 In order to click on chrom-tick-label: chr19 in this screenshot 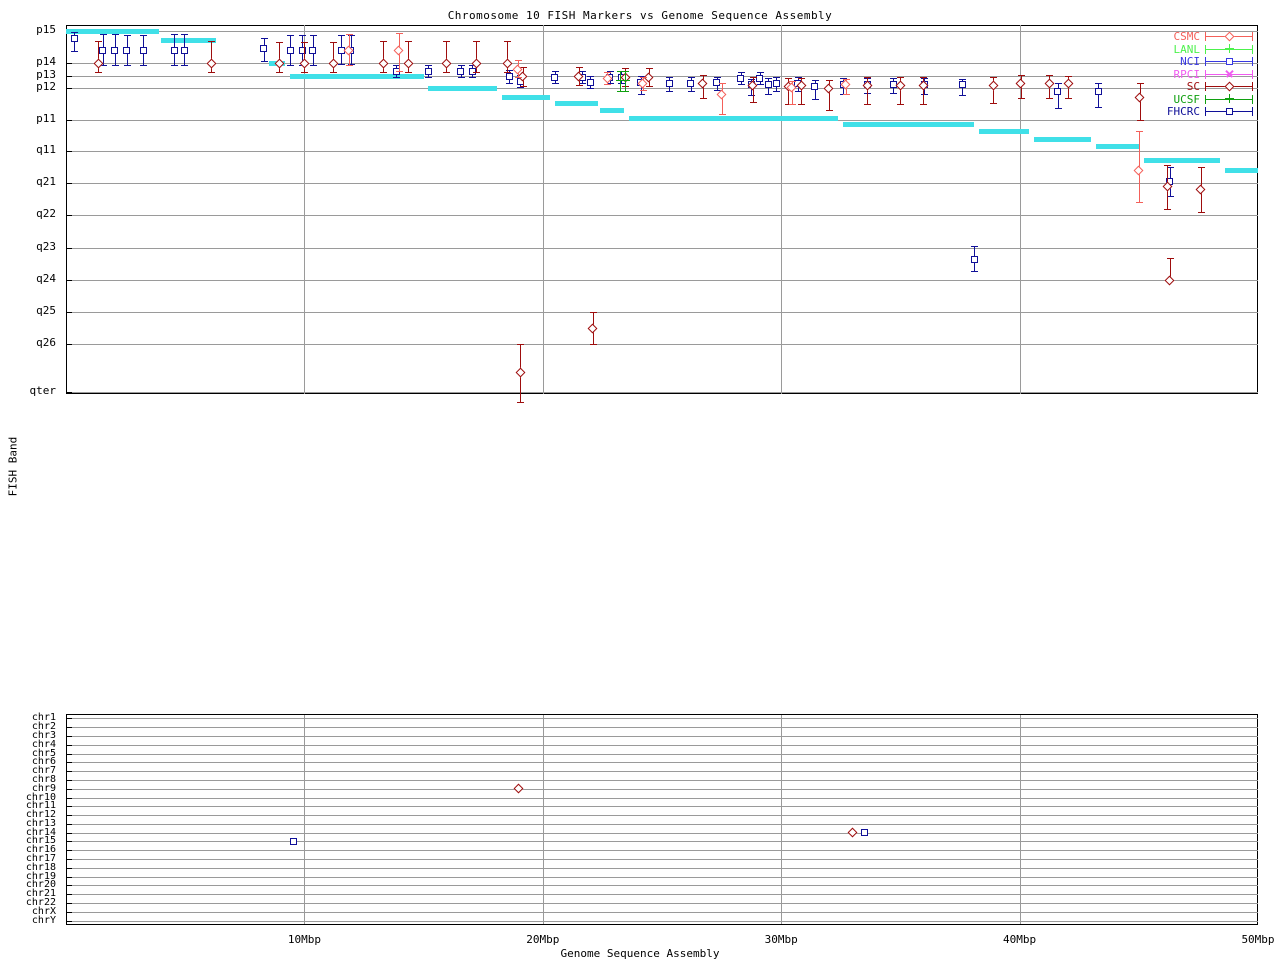, I will do `click(40, 876)`.